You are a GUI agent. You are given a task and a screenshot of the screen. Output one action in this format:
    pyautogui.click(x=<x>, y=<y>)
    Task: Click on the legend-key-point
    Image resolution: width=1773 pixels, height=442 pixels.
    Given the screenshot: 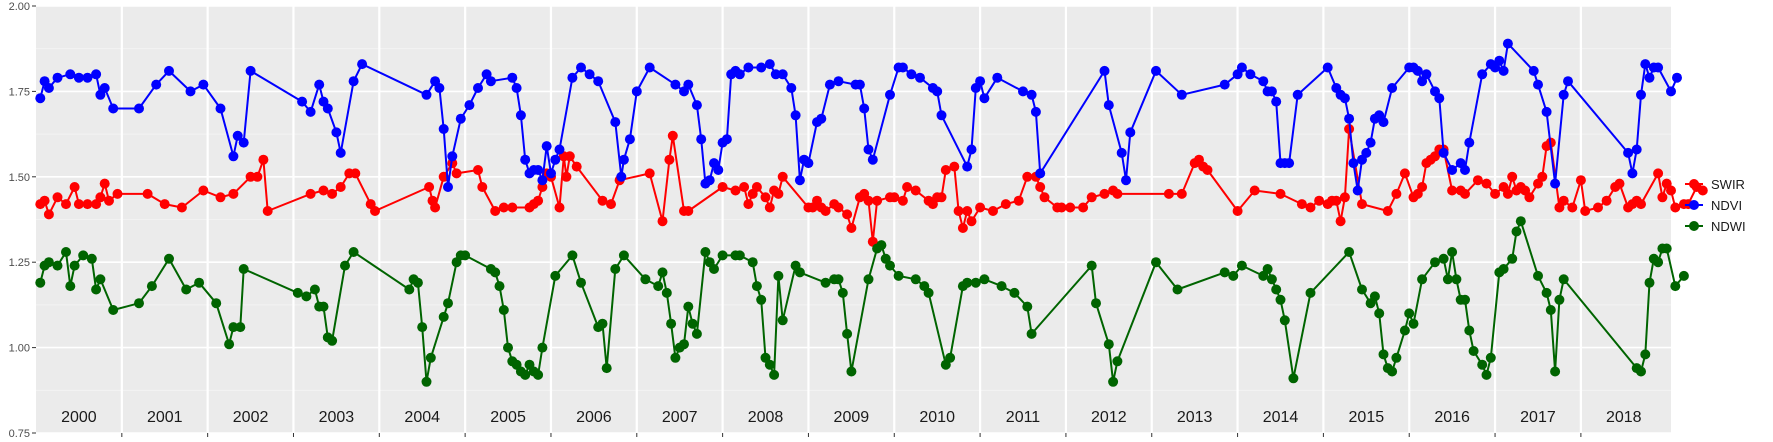 What is the action you would take?
    pyautogui.click(x=1694, y=184)
    